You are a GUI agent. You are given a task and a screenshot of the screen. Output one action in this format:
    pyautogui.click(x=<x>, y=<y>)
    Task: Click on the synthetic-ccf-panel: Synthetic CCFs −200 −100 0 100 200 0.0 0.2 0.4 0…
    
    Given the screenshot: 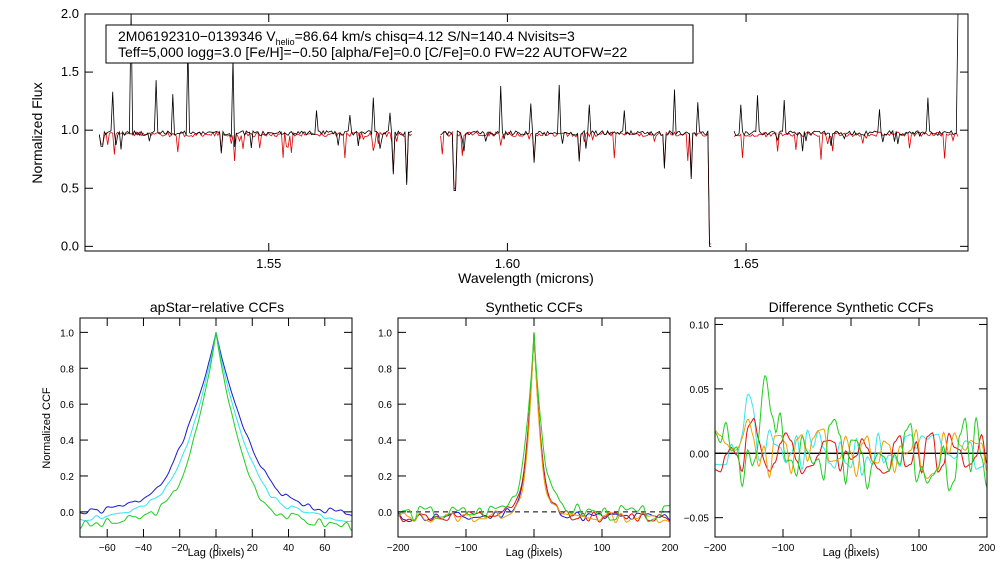 What is the action you would take?
    pyautogui.click(x=528, y=429)
    